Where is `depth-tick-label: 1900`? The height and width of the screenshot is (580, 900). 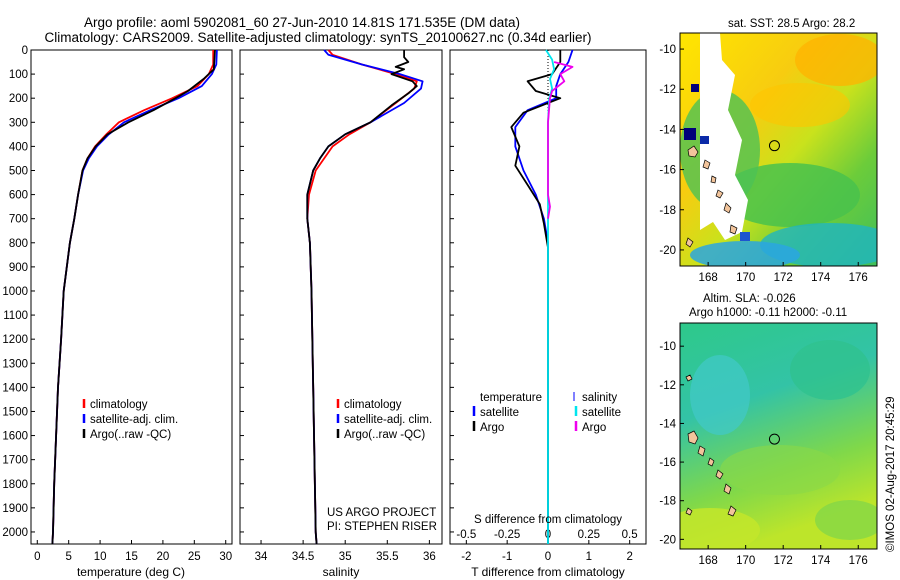 depth-tick-label: 1900 is located at coordinates (15, 509).